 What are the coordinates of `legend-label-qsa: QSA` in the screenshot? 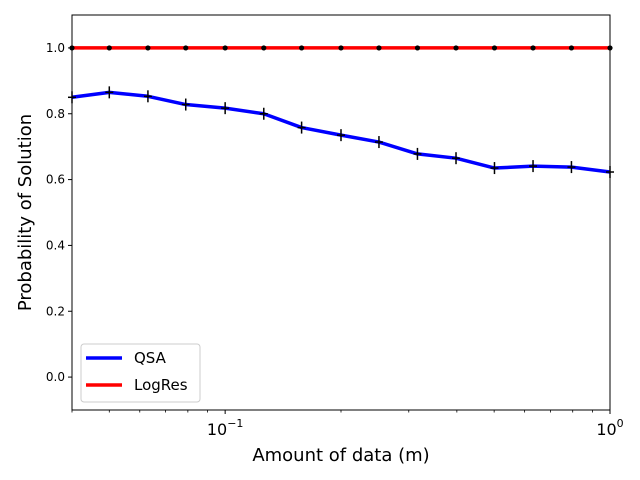 It's located at (150, 358).